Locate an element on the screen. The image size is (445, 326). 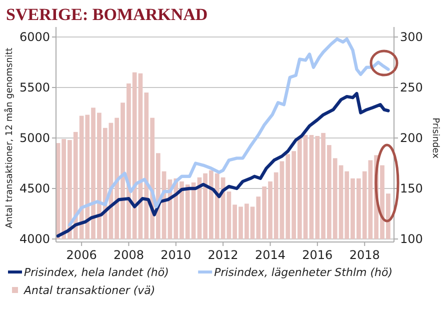
y2-tick-label: 100 is located at coordinates (411, 239).